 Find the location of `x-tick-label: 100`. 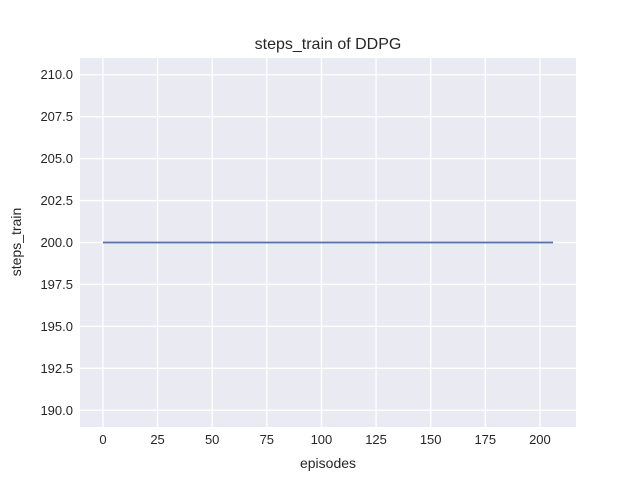

x-tick-label: 100 is located at coordinates (321, 439).